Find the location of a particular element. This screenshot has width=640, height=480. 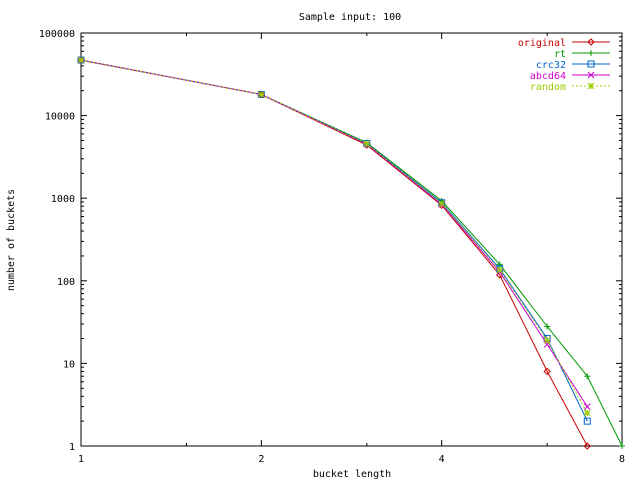

legend-entry-abcd64: abcd64 is located at coordinates (570, 76).